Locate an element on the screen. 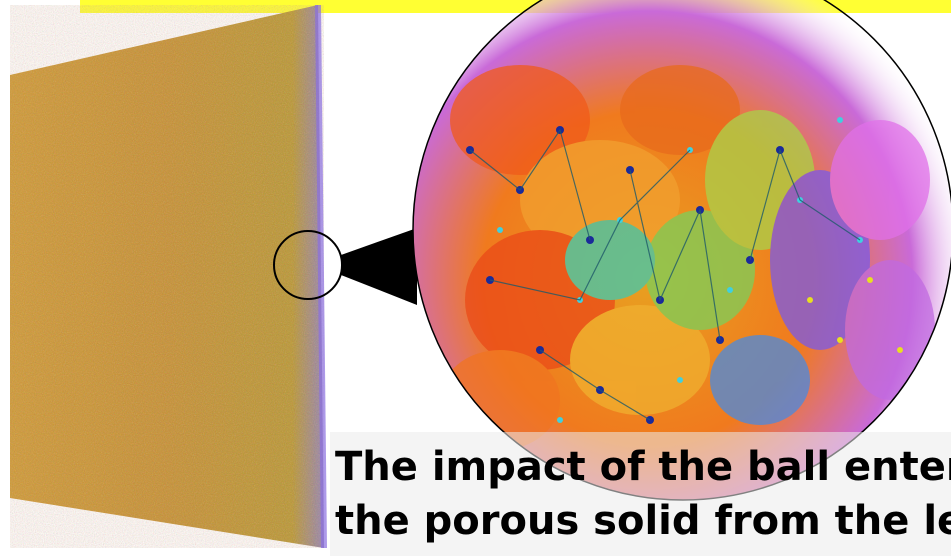 This screenshot has height=556, width=951. caption-background is located at coordinates (640, 494).